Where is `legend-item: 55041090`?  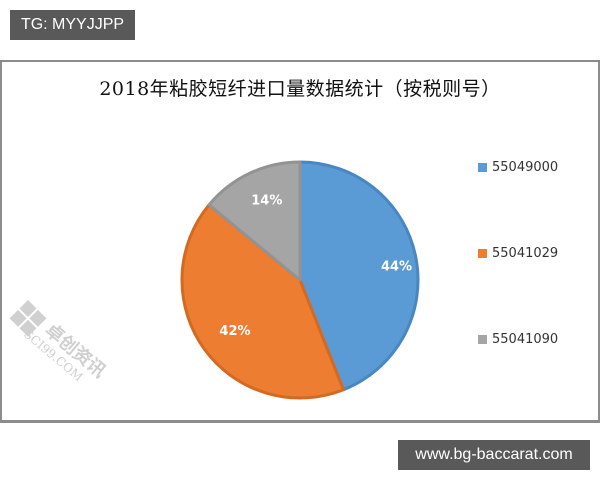 legend-item: 55041090 is located at coordinates (518, 339).